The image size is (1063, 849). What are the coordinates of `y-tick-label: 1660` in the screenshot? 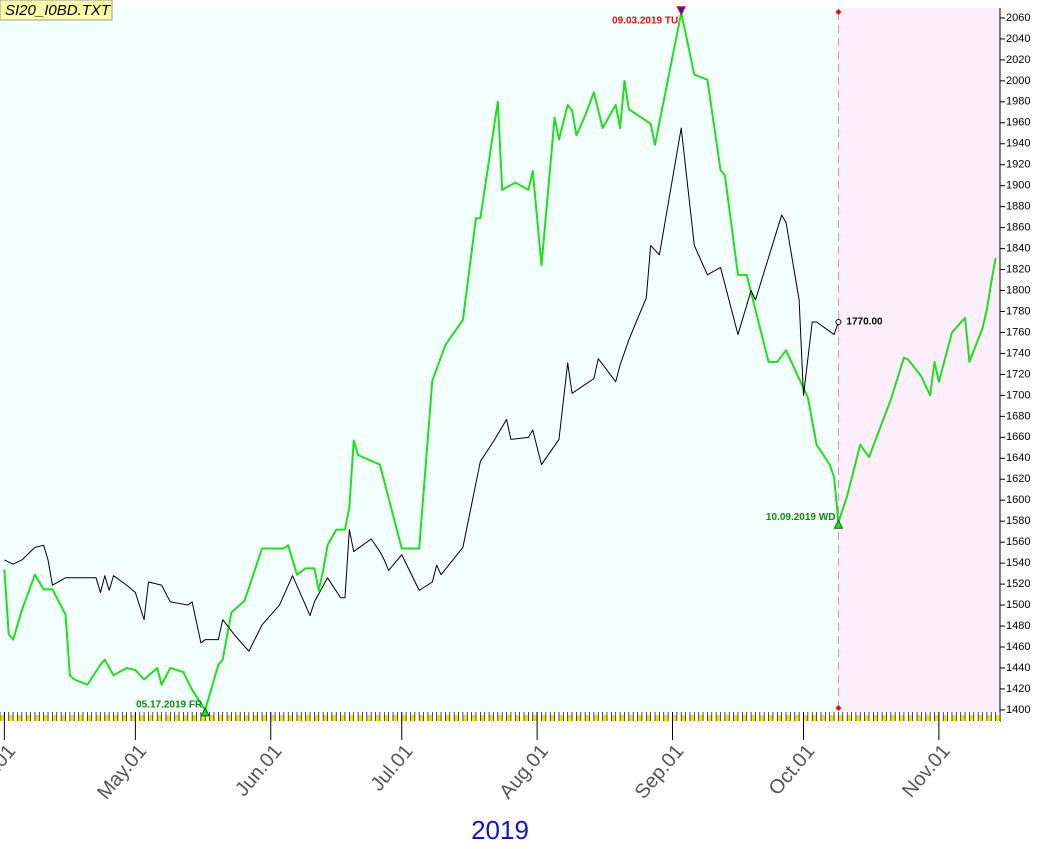 It's located at (1018, 437).